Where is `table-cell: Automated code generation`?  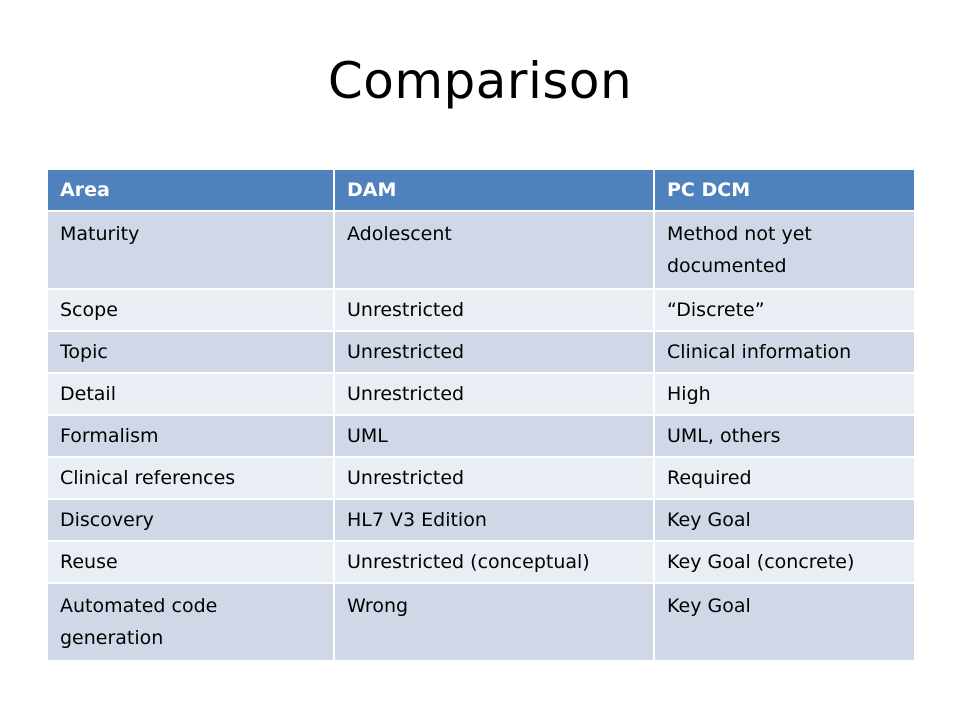 table-cell: Automated code generation is located at coordinates (190, 622).